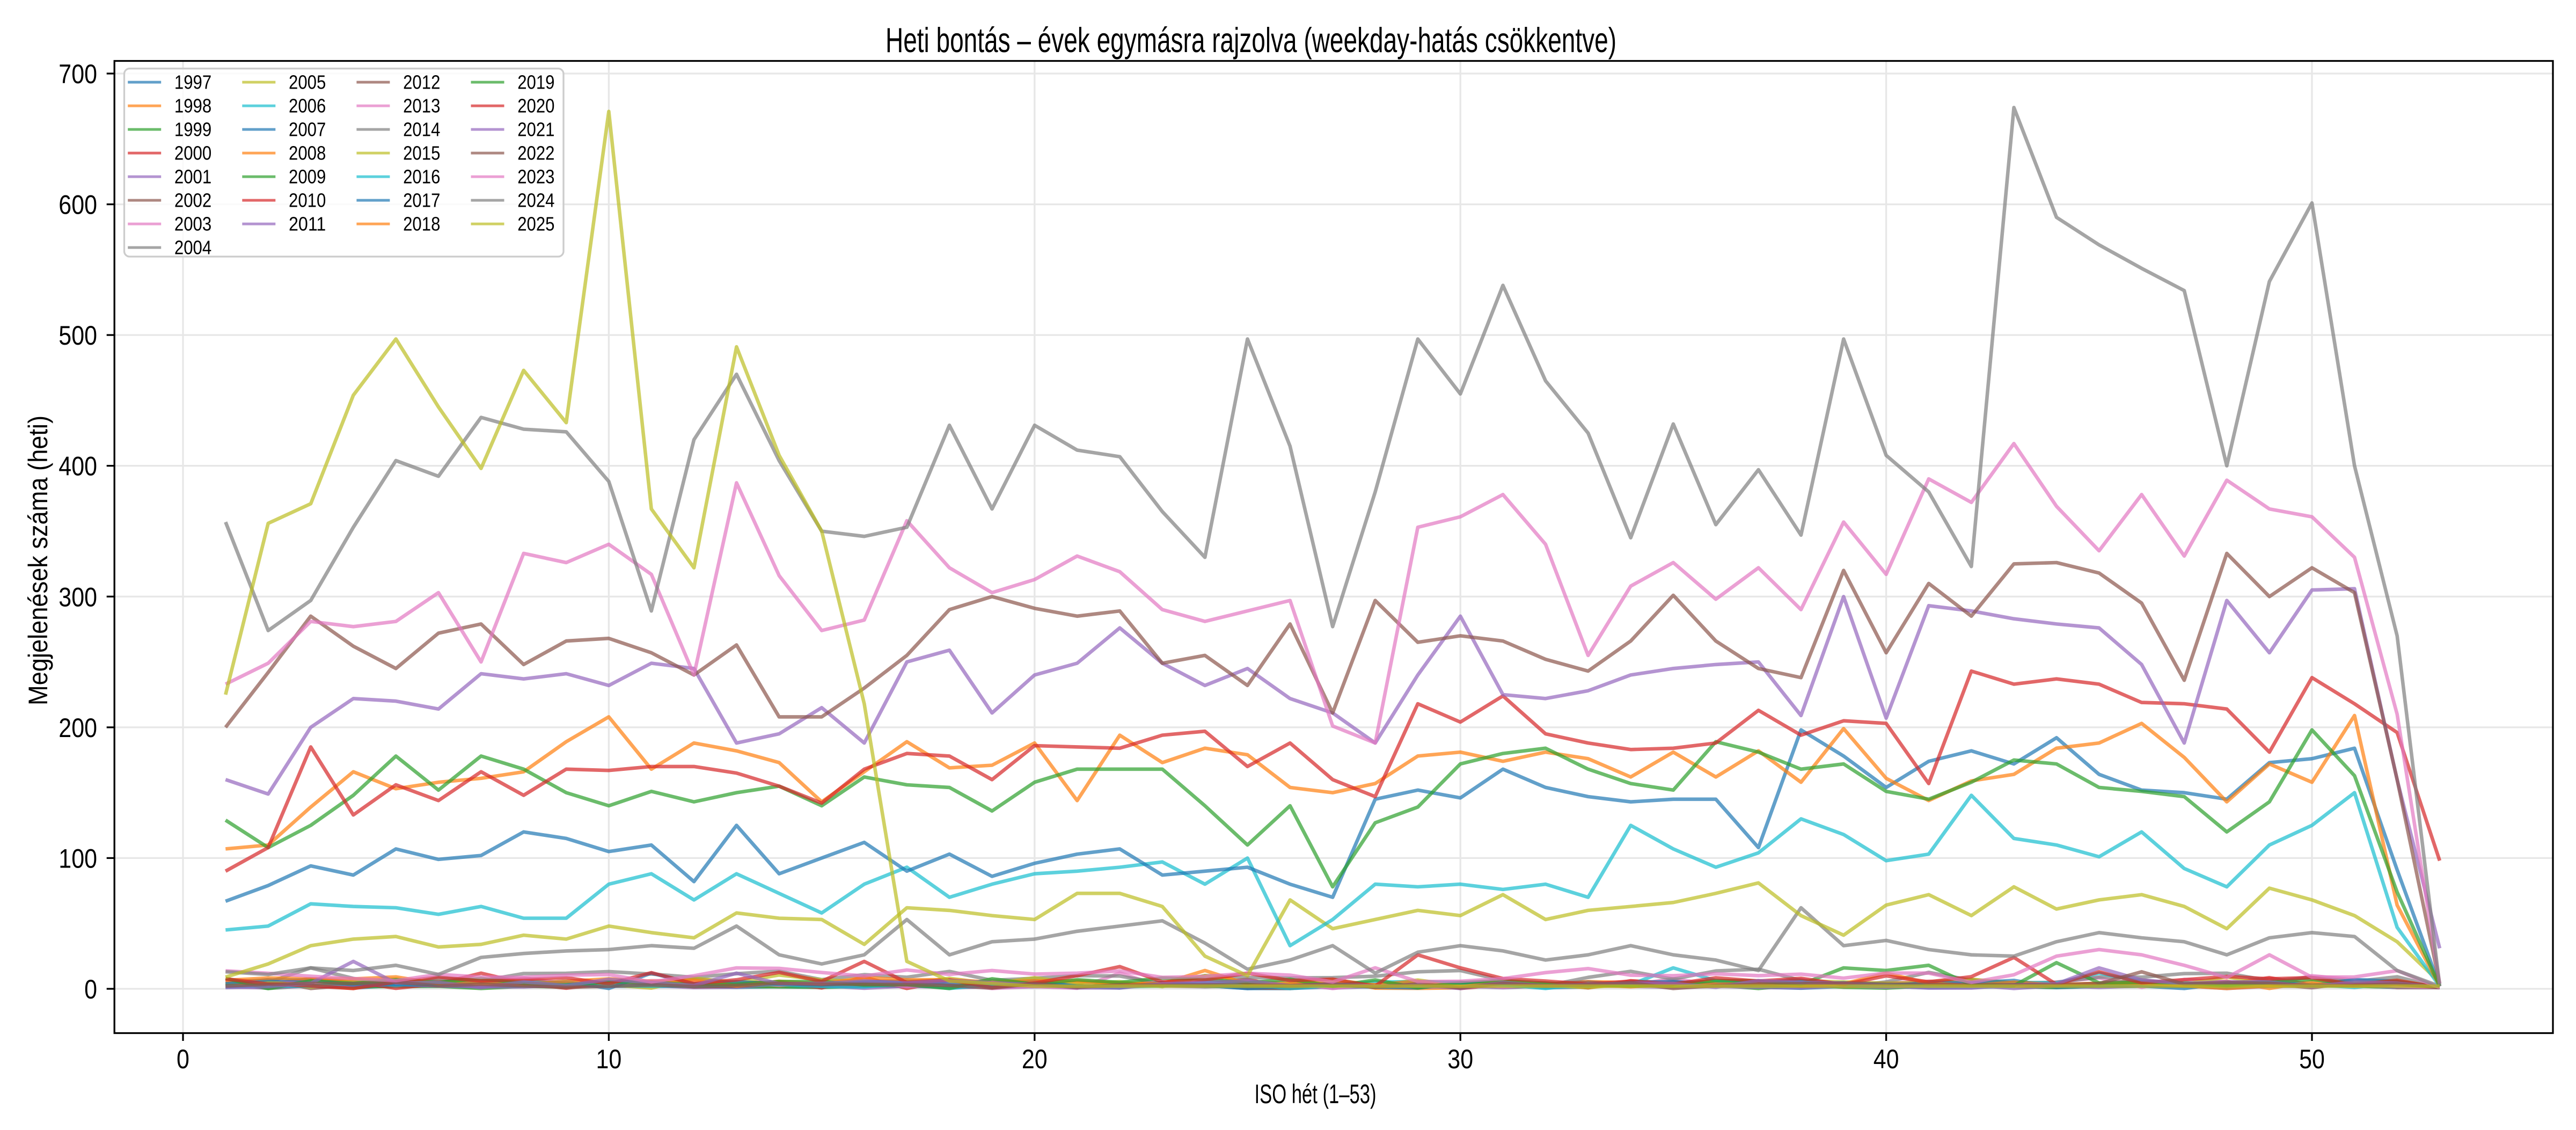 This screenshot has width=2576, height=1130. I want to click on svg-text: 2016, so click(421, 177).